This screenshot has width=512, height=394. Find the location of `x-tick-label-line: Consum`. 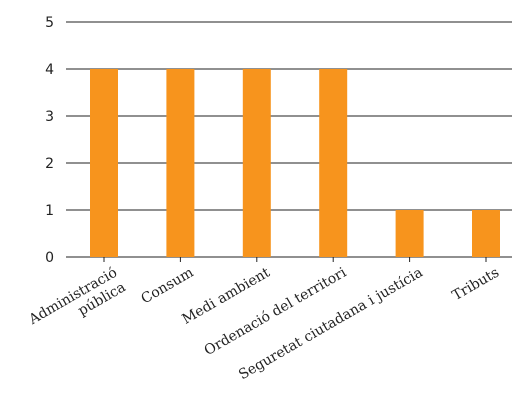

x-tick-label-line: Consum is located at coordinates (167, 286).